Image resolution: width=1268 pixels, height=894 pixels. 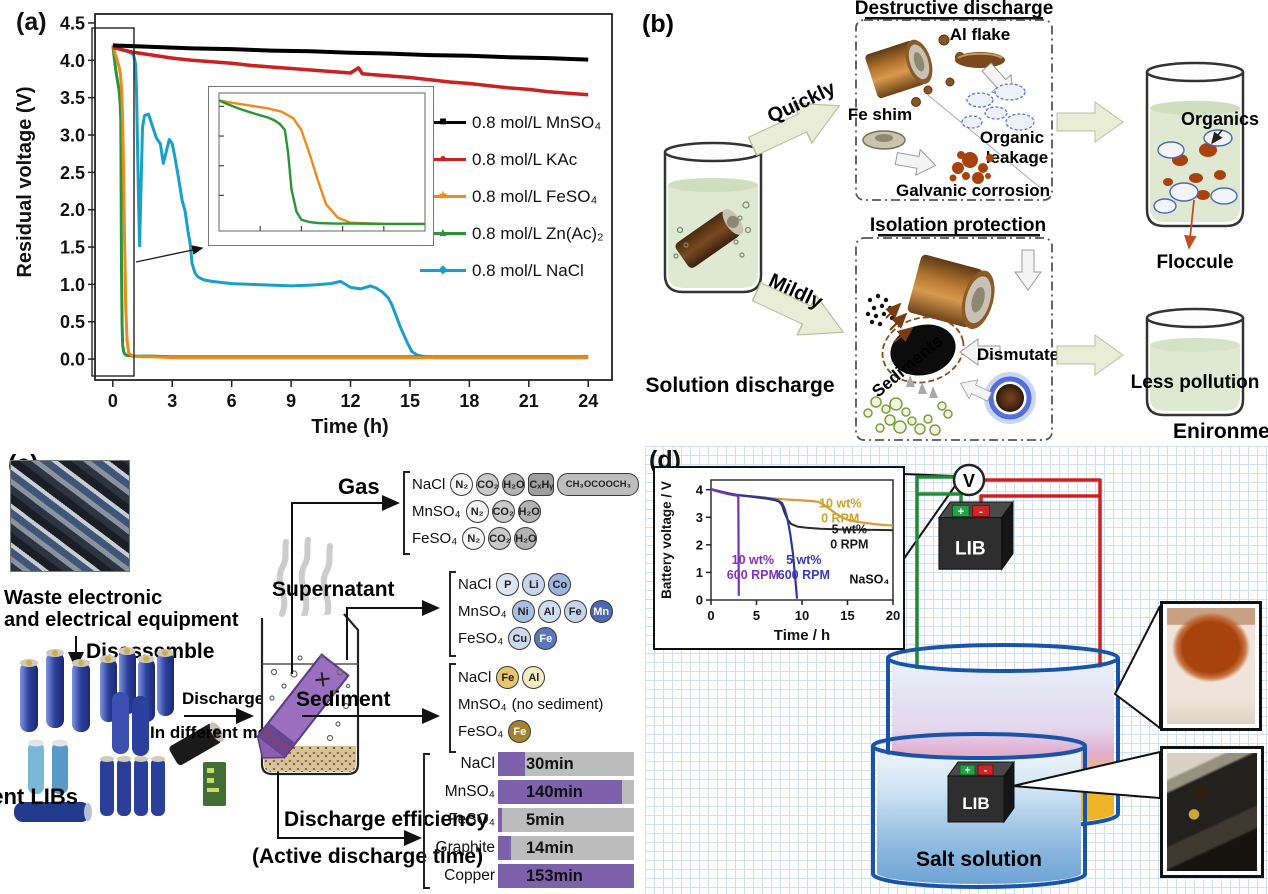 I want to click on organic-leakage-line1: Organic, so click(x=1012, y=137).